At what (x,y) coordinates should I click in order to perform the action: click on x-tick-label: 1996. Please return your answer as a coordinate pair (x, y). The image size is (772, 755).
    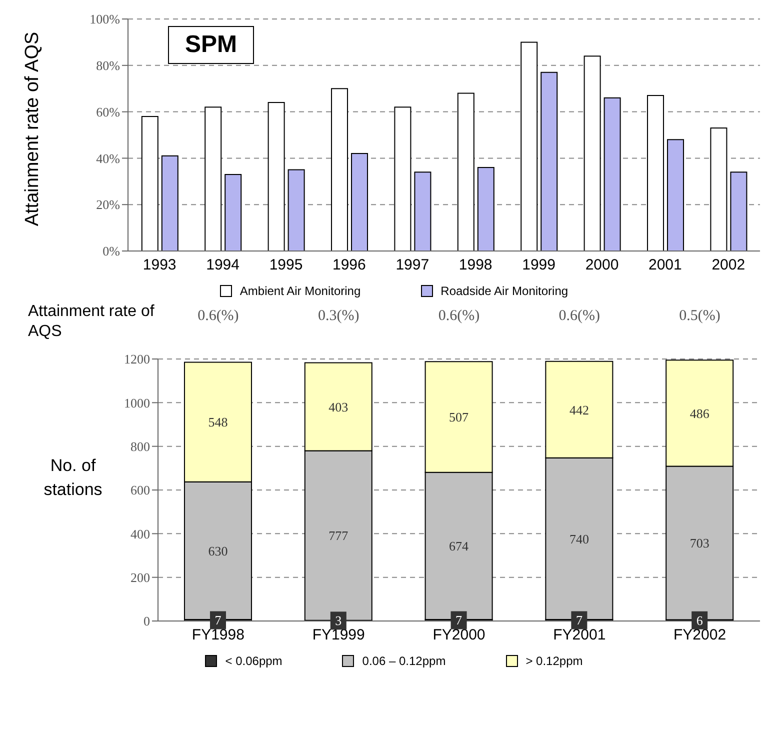
    Looking at the image, I should click on (349, 265).